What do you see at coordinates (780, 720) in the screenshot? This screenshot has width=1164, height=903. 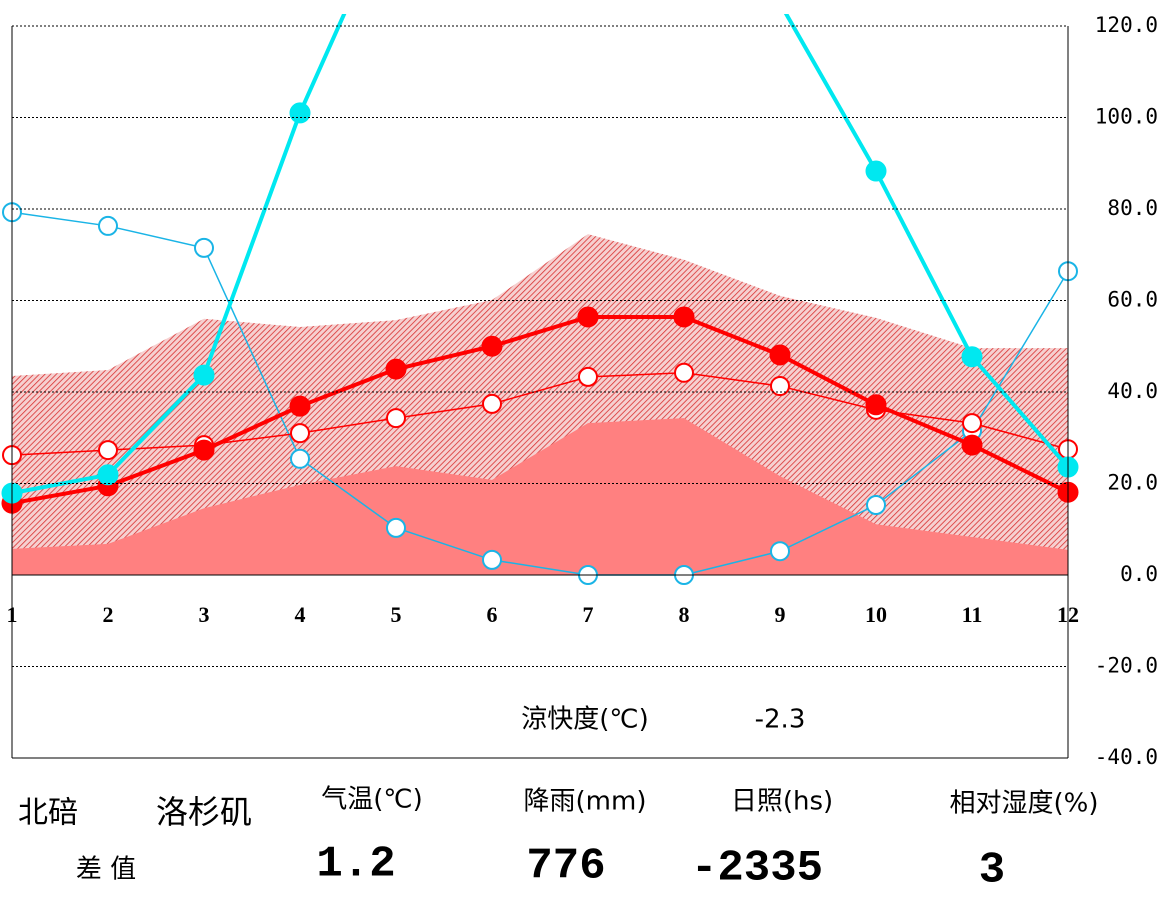 I see `annotation: -2.3` at bounding box center [780, 720].